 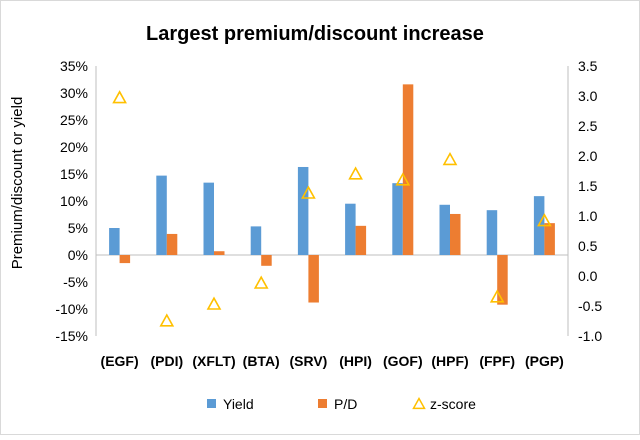 What do you see at coordinates (71, 336) in the screenshot?
I see `left-tick-label: -15%` at bounding box center [71, 336].